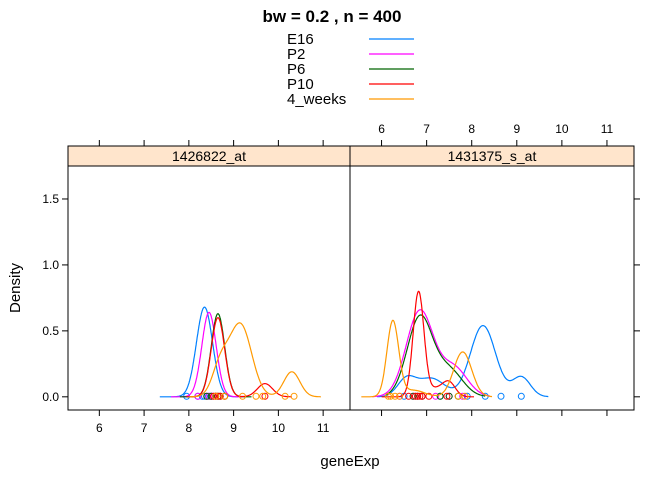 This screenshot has width=672, height=485. I want to click on y-tick-label: 1.5, so click(50, 199).